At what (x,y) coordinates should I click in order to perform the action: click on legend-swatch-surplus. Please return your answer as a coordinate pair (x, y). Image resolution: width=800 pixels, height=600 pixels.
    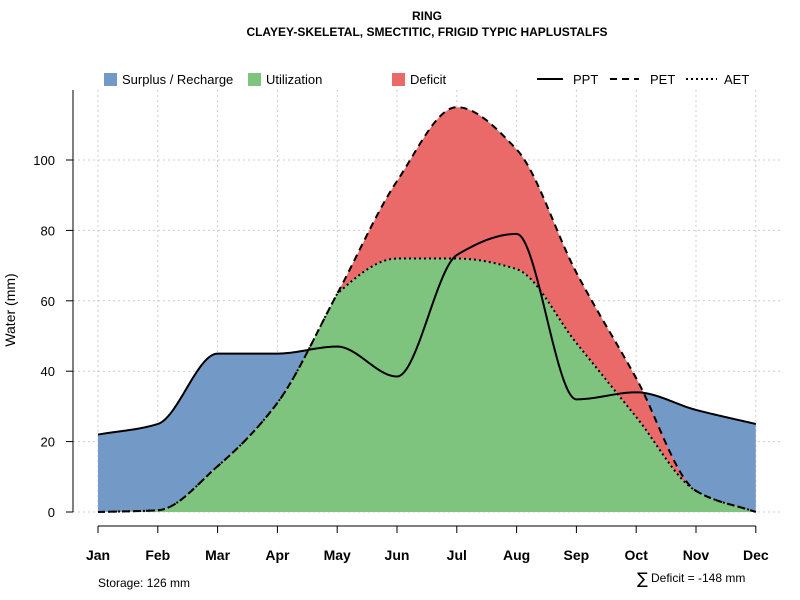
    Looking at the image, I should click on (110, 79).